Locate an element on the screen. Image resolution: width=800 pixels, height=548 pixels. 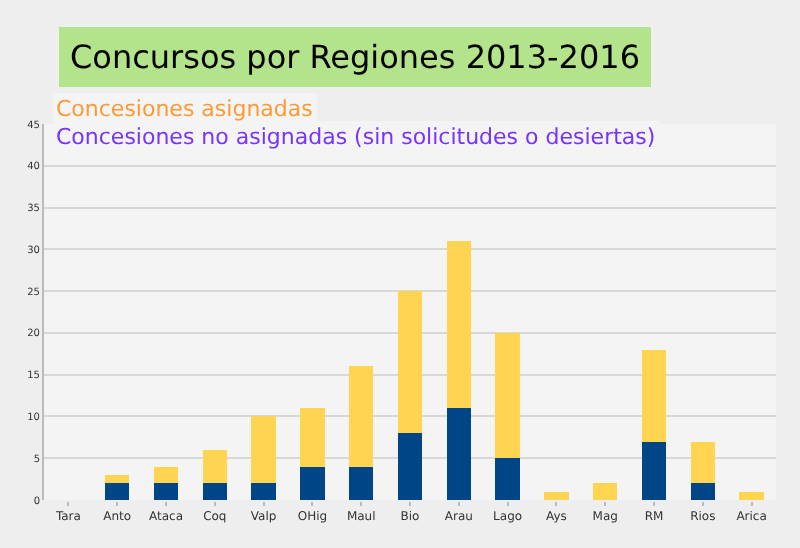
annotation: Concesiones no asignadas (sin solicitudes o desiertas) is located at coordinates (356, 137).